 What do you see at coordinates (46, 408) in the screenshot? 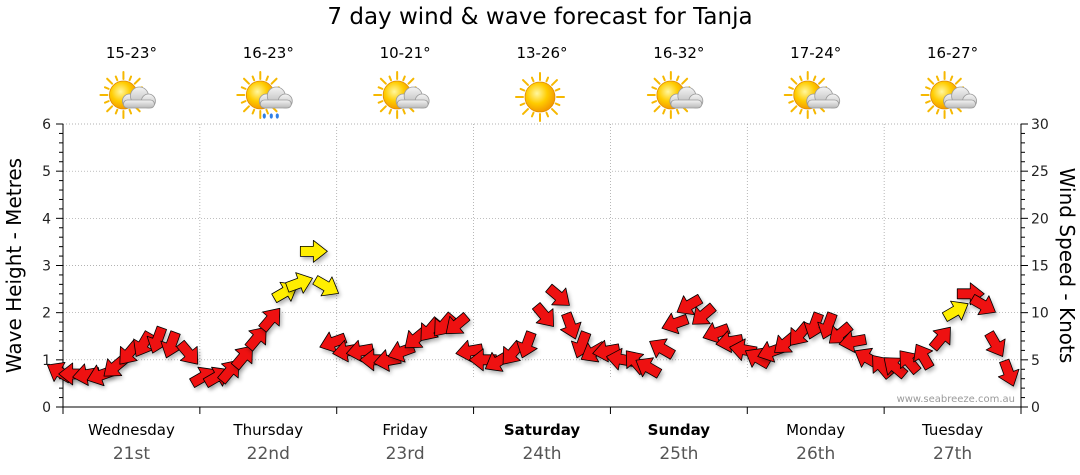
I see `left-tick-label: 0` at bounding box center [46, 408].